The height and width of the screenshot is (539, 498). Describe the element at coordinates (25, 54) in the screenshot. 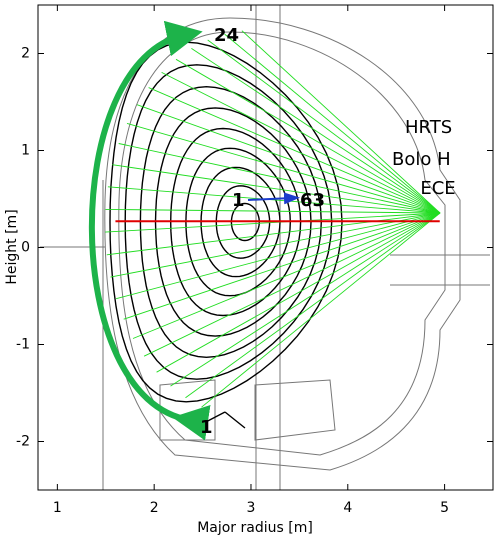

I see `y-tick-label: 2` at that location.